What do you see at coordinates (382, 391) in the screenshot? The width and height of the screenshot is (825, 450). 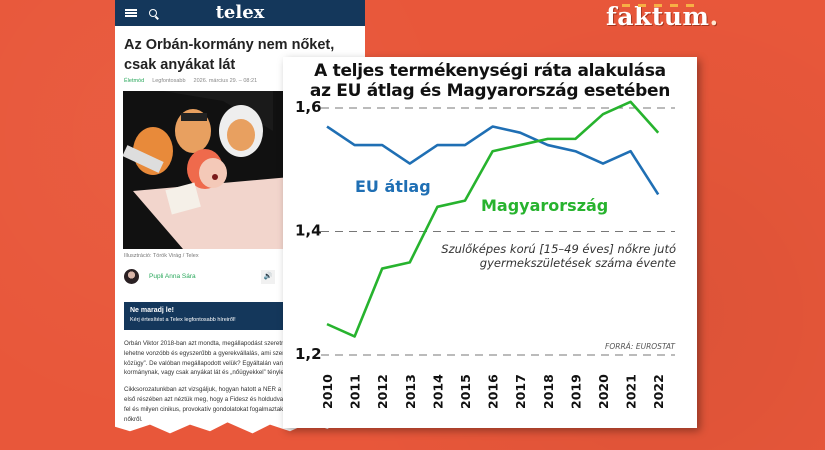 I see `x-tick-label: 2012` at bounding box center [382, 391].